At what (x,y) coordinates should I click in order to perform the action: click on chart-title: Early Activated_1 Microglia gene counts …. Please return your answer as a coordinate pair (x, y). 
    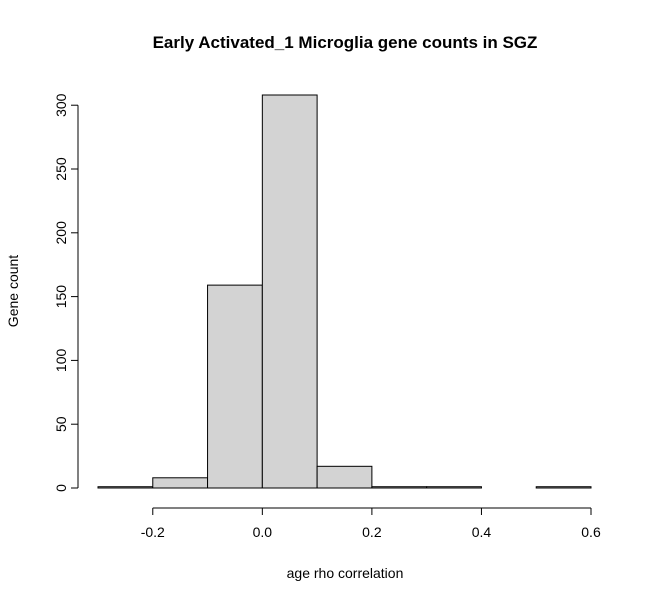
    Looking at the image, I should click on (345, 42).